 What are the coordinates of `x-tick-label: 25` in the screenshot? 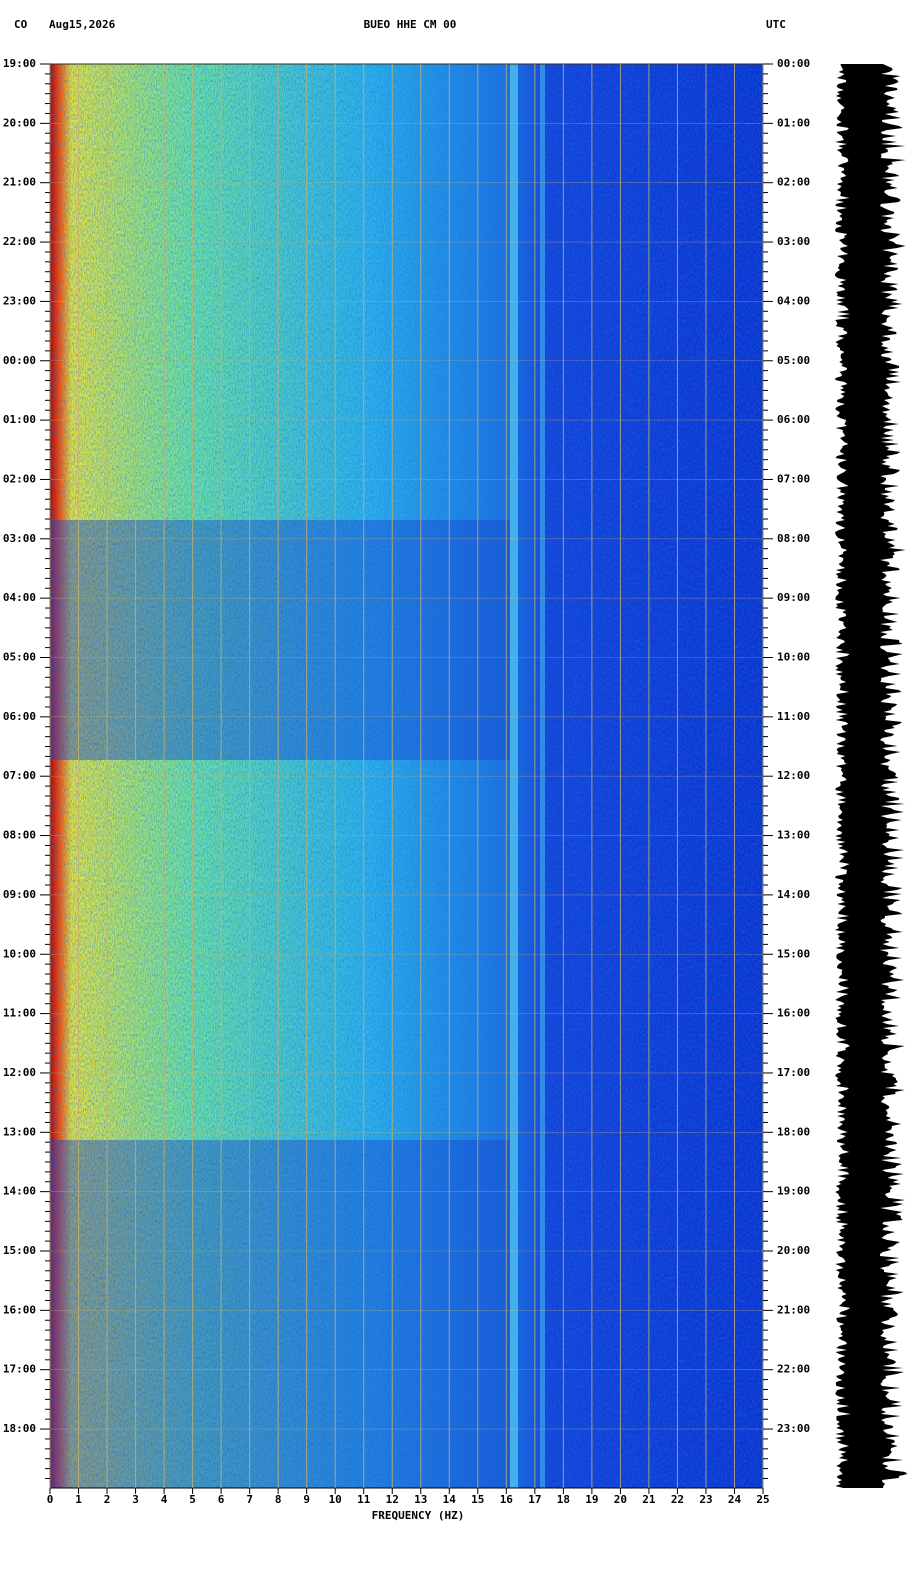 It's located at (762, 1499).